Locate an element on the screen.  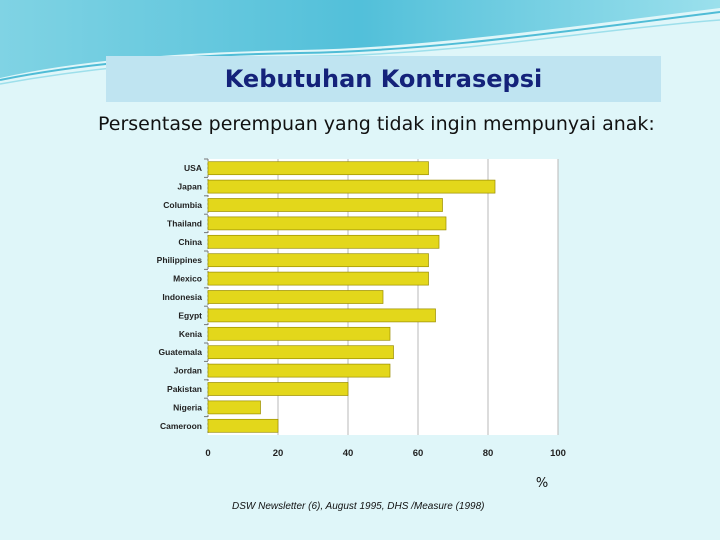
y-tick-label: Indonesia is located at coordinates (182, 297).